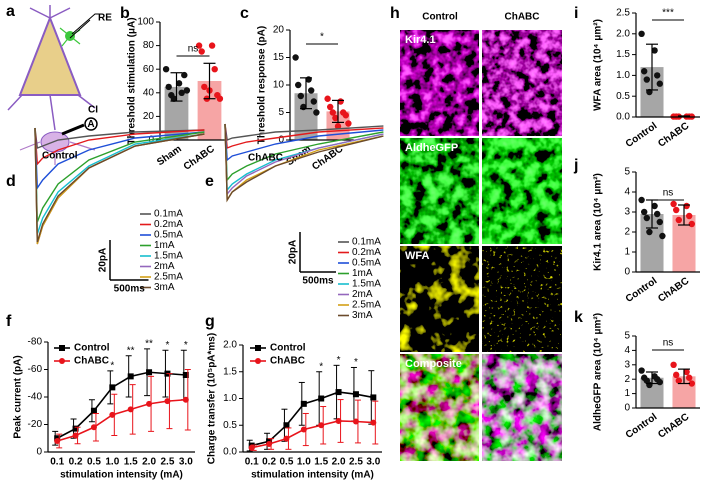 The image size is (720, 482). Describe the element at coordinates (575, 165) in the screenshot. I see `panel-label: j` at that location.